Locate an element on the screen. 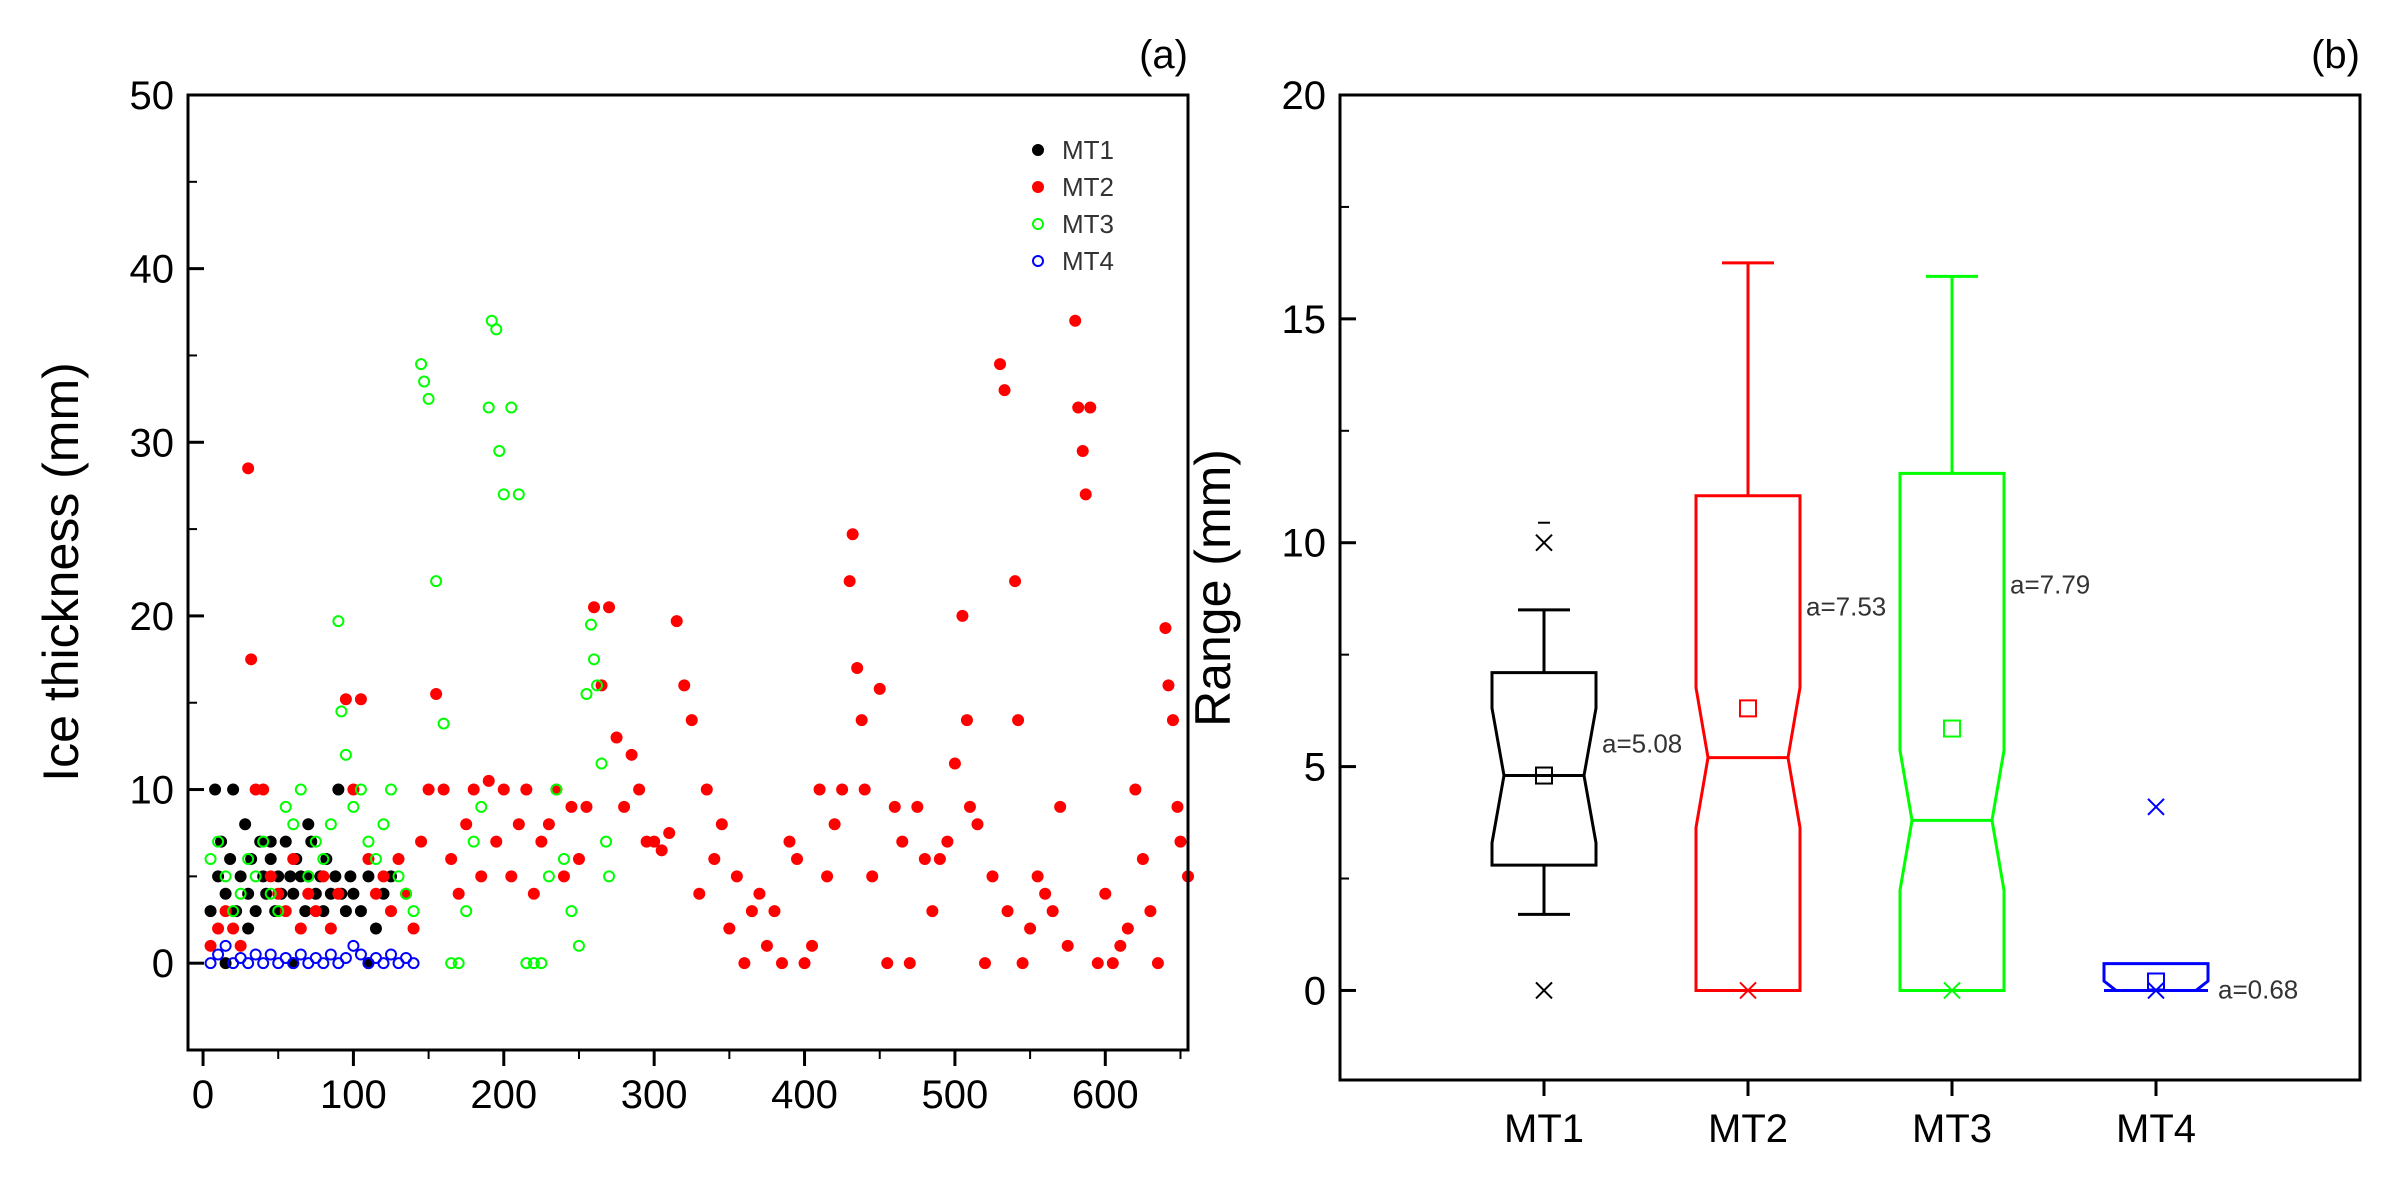  max-marker-mt4 is located at coordinates (2156, 807).